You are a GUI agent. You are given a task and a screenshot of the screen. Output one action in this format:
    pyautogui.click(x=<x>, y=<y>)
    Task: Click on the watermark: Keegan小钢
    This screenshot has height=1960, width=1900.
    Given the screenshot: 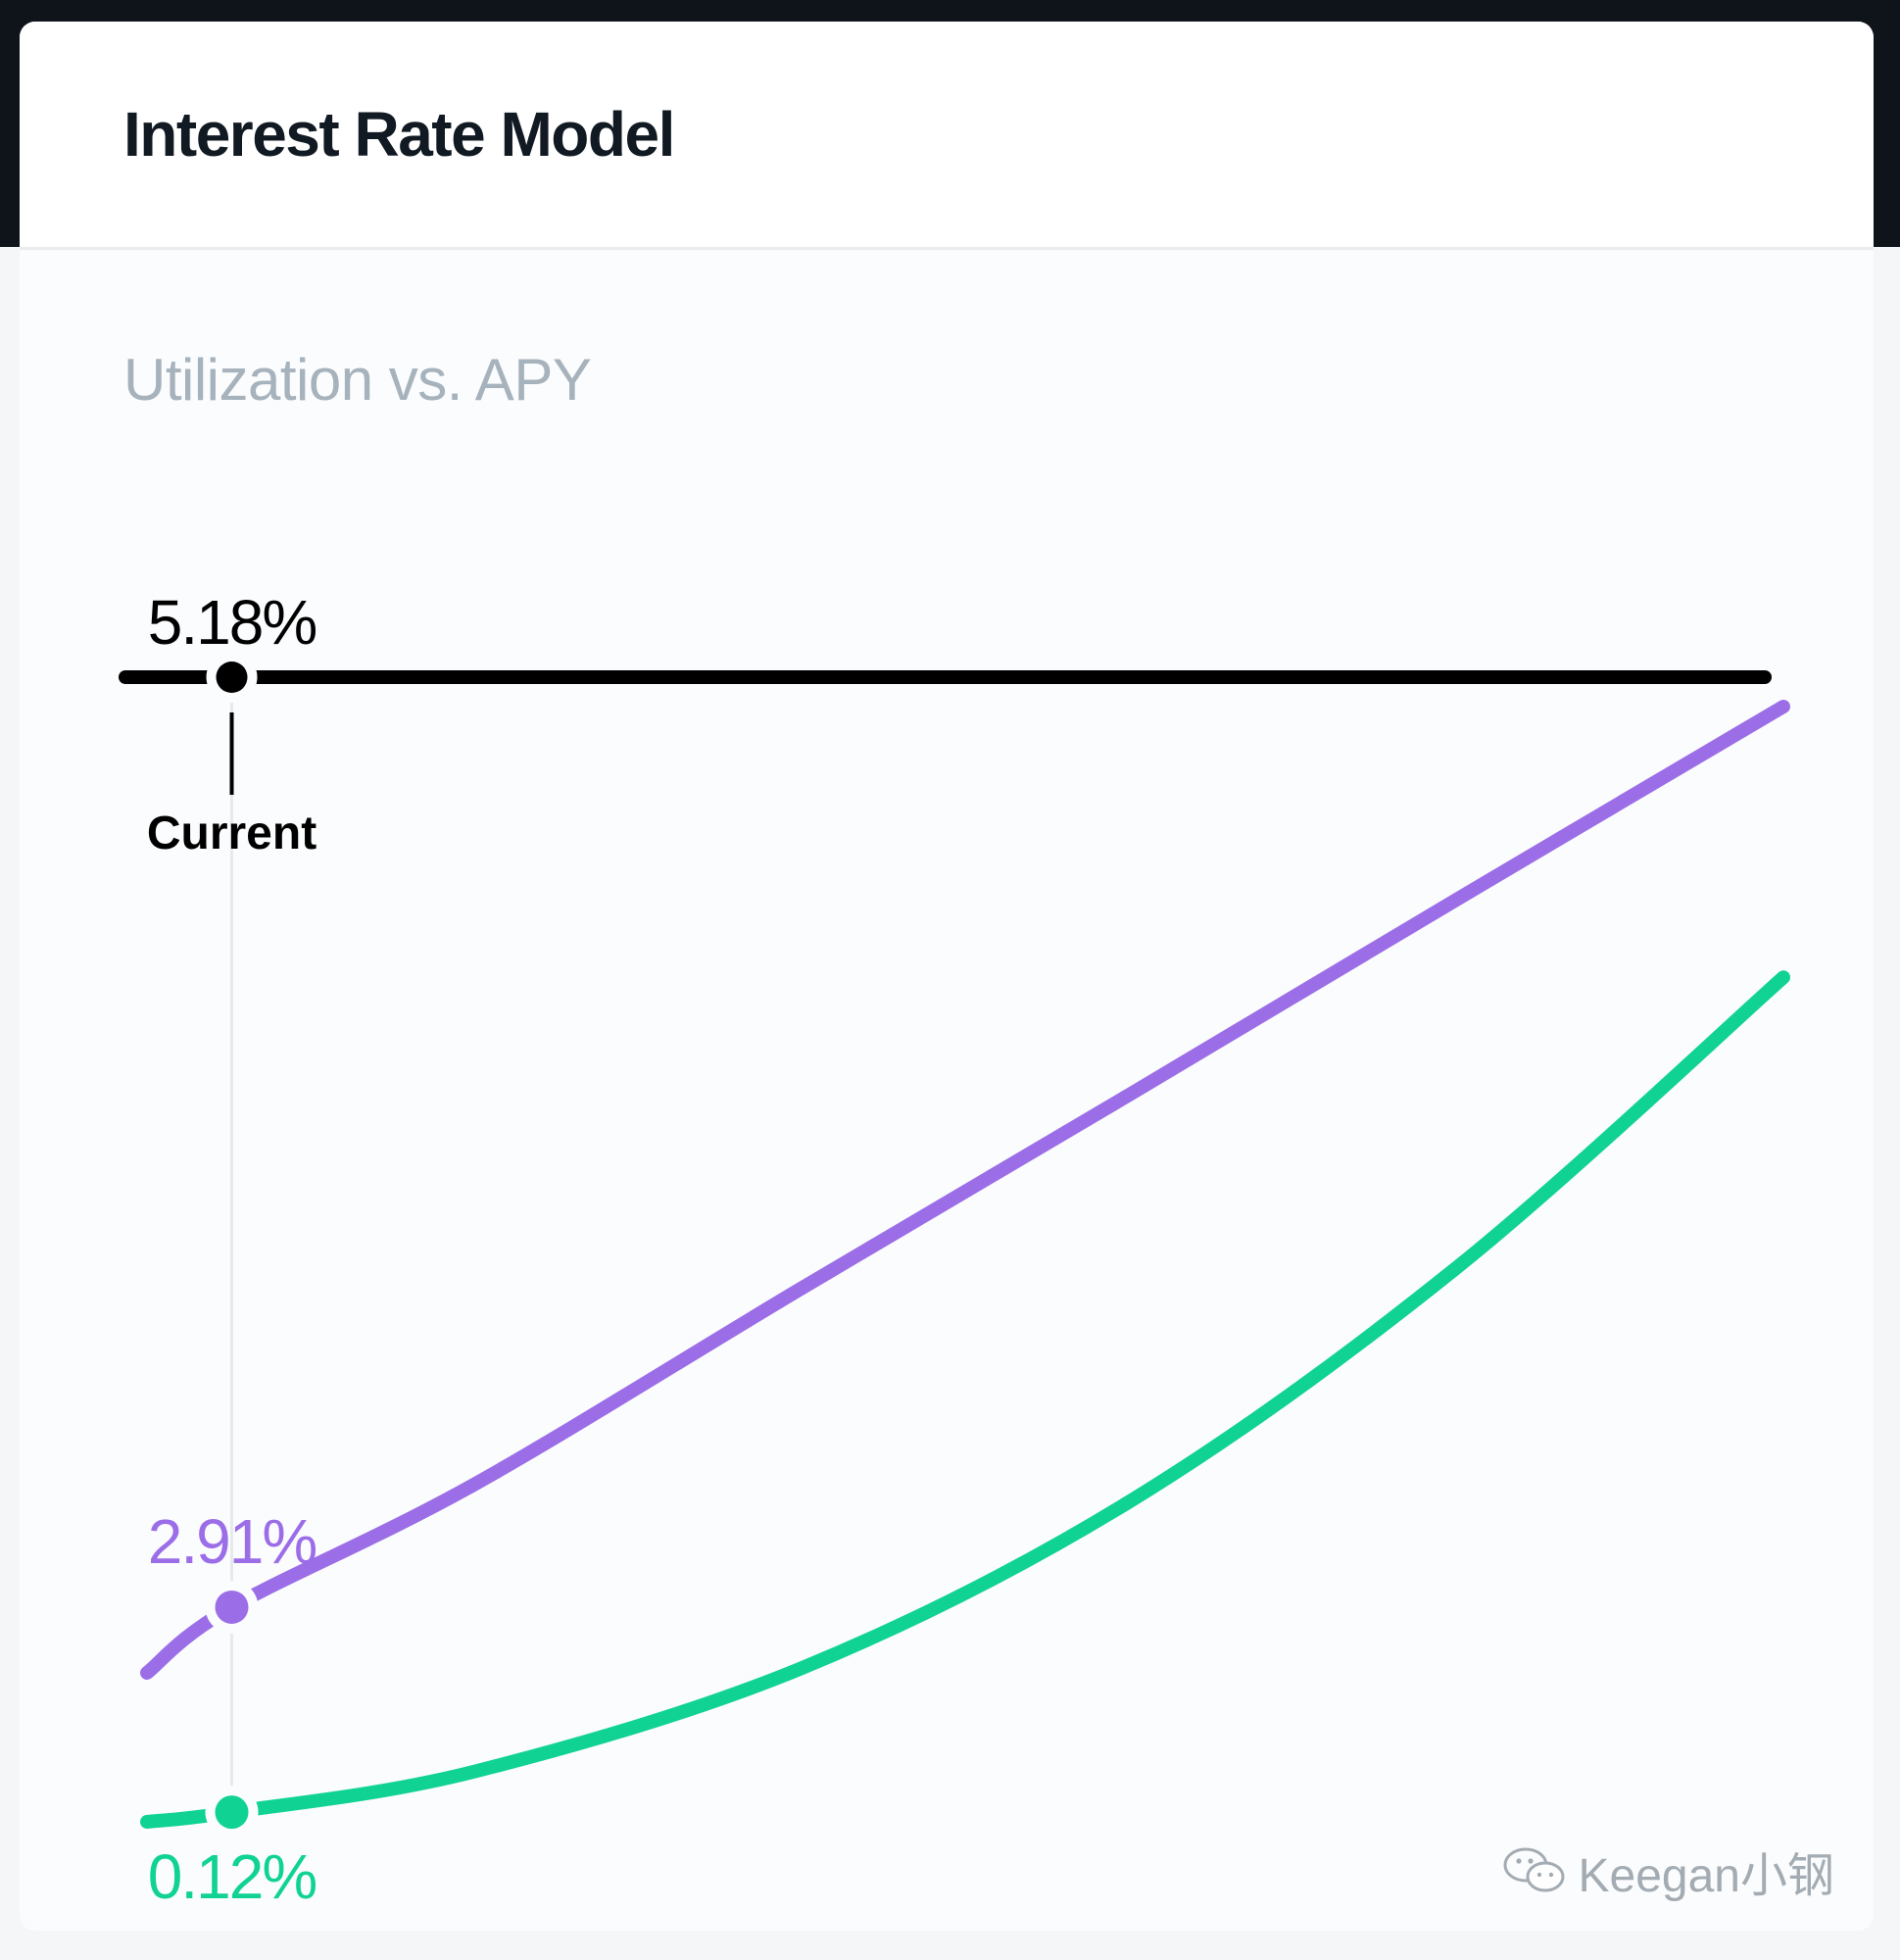 What is the action you would take?
    pyautogui.click(x=1669, y=1871)
    